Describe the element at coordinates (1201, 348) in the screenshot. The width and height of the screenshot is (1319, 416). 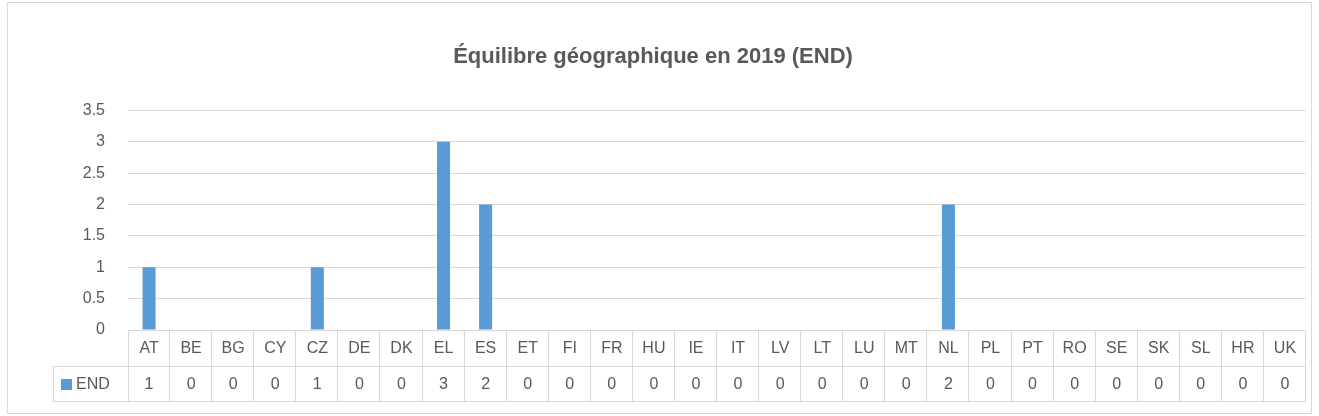
I see `x-tick-label: SL` at that location.